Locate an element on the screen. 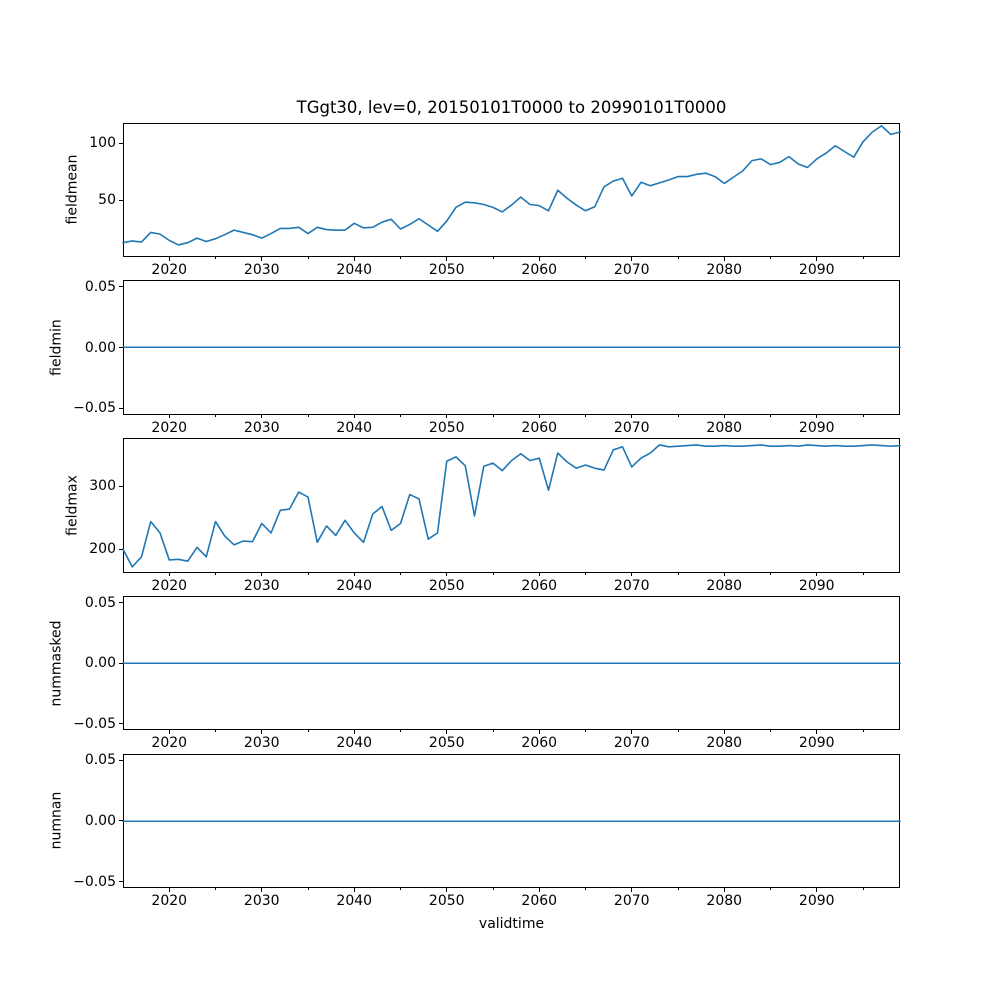 The height and width of the screenshot is (1000, 1000). data-line-nummasked is located at coordinates (511, 663).